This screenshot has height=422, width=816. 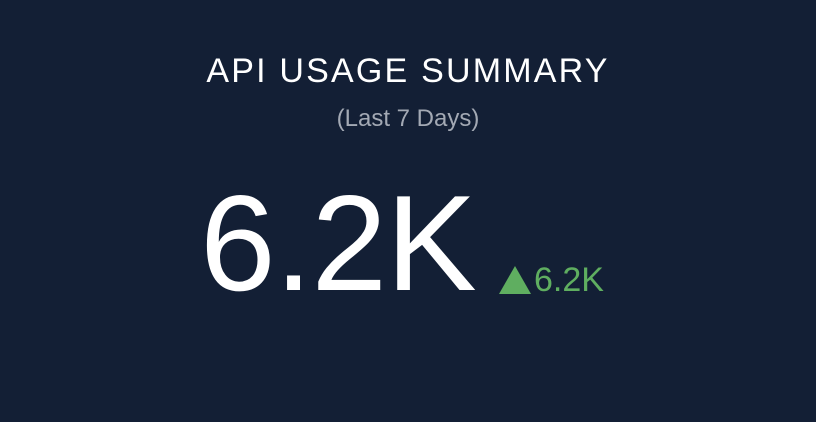 I want to click on usage-value: 6.2K, so click(x=338, y=243).